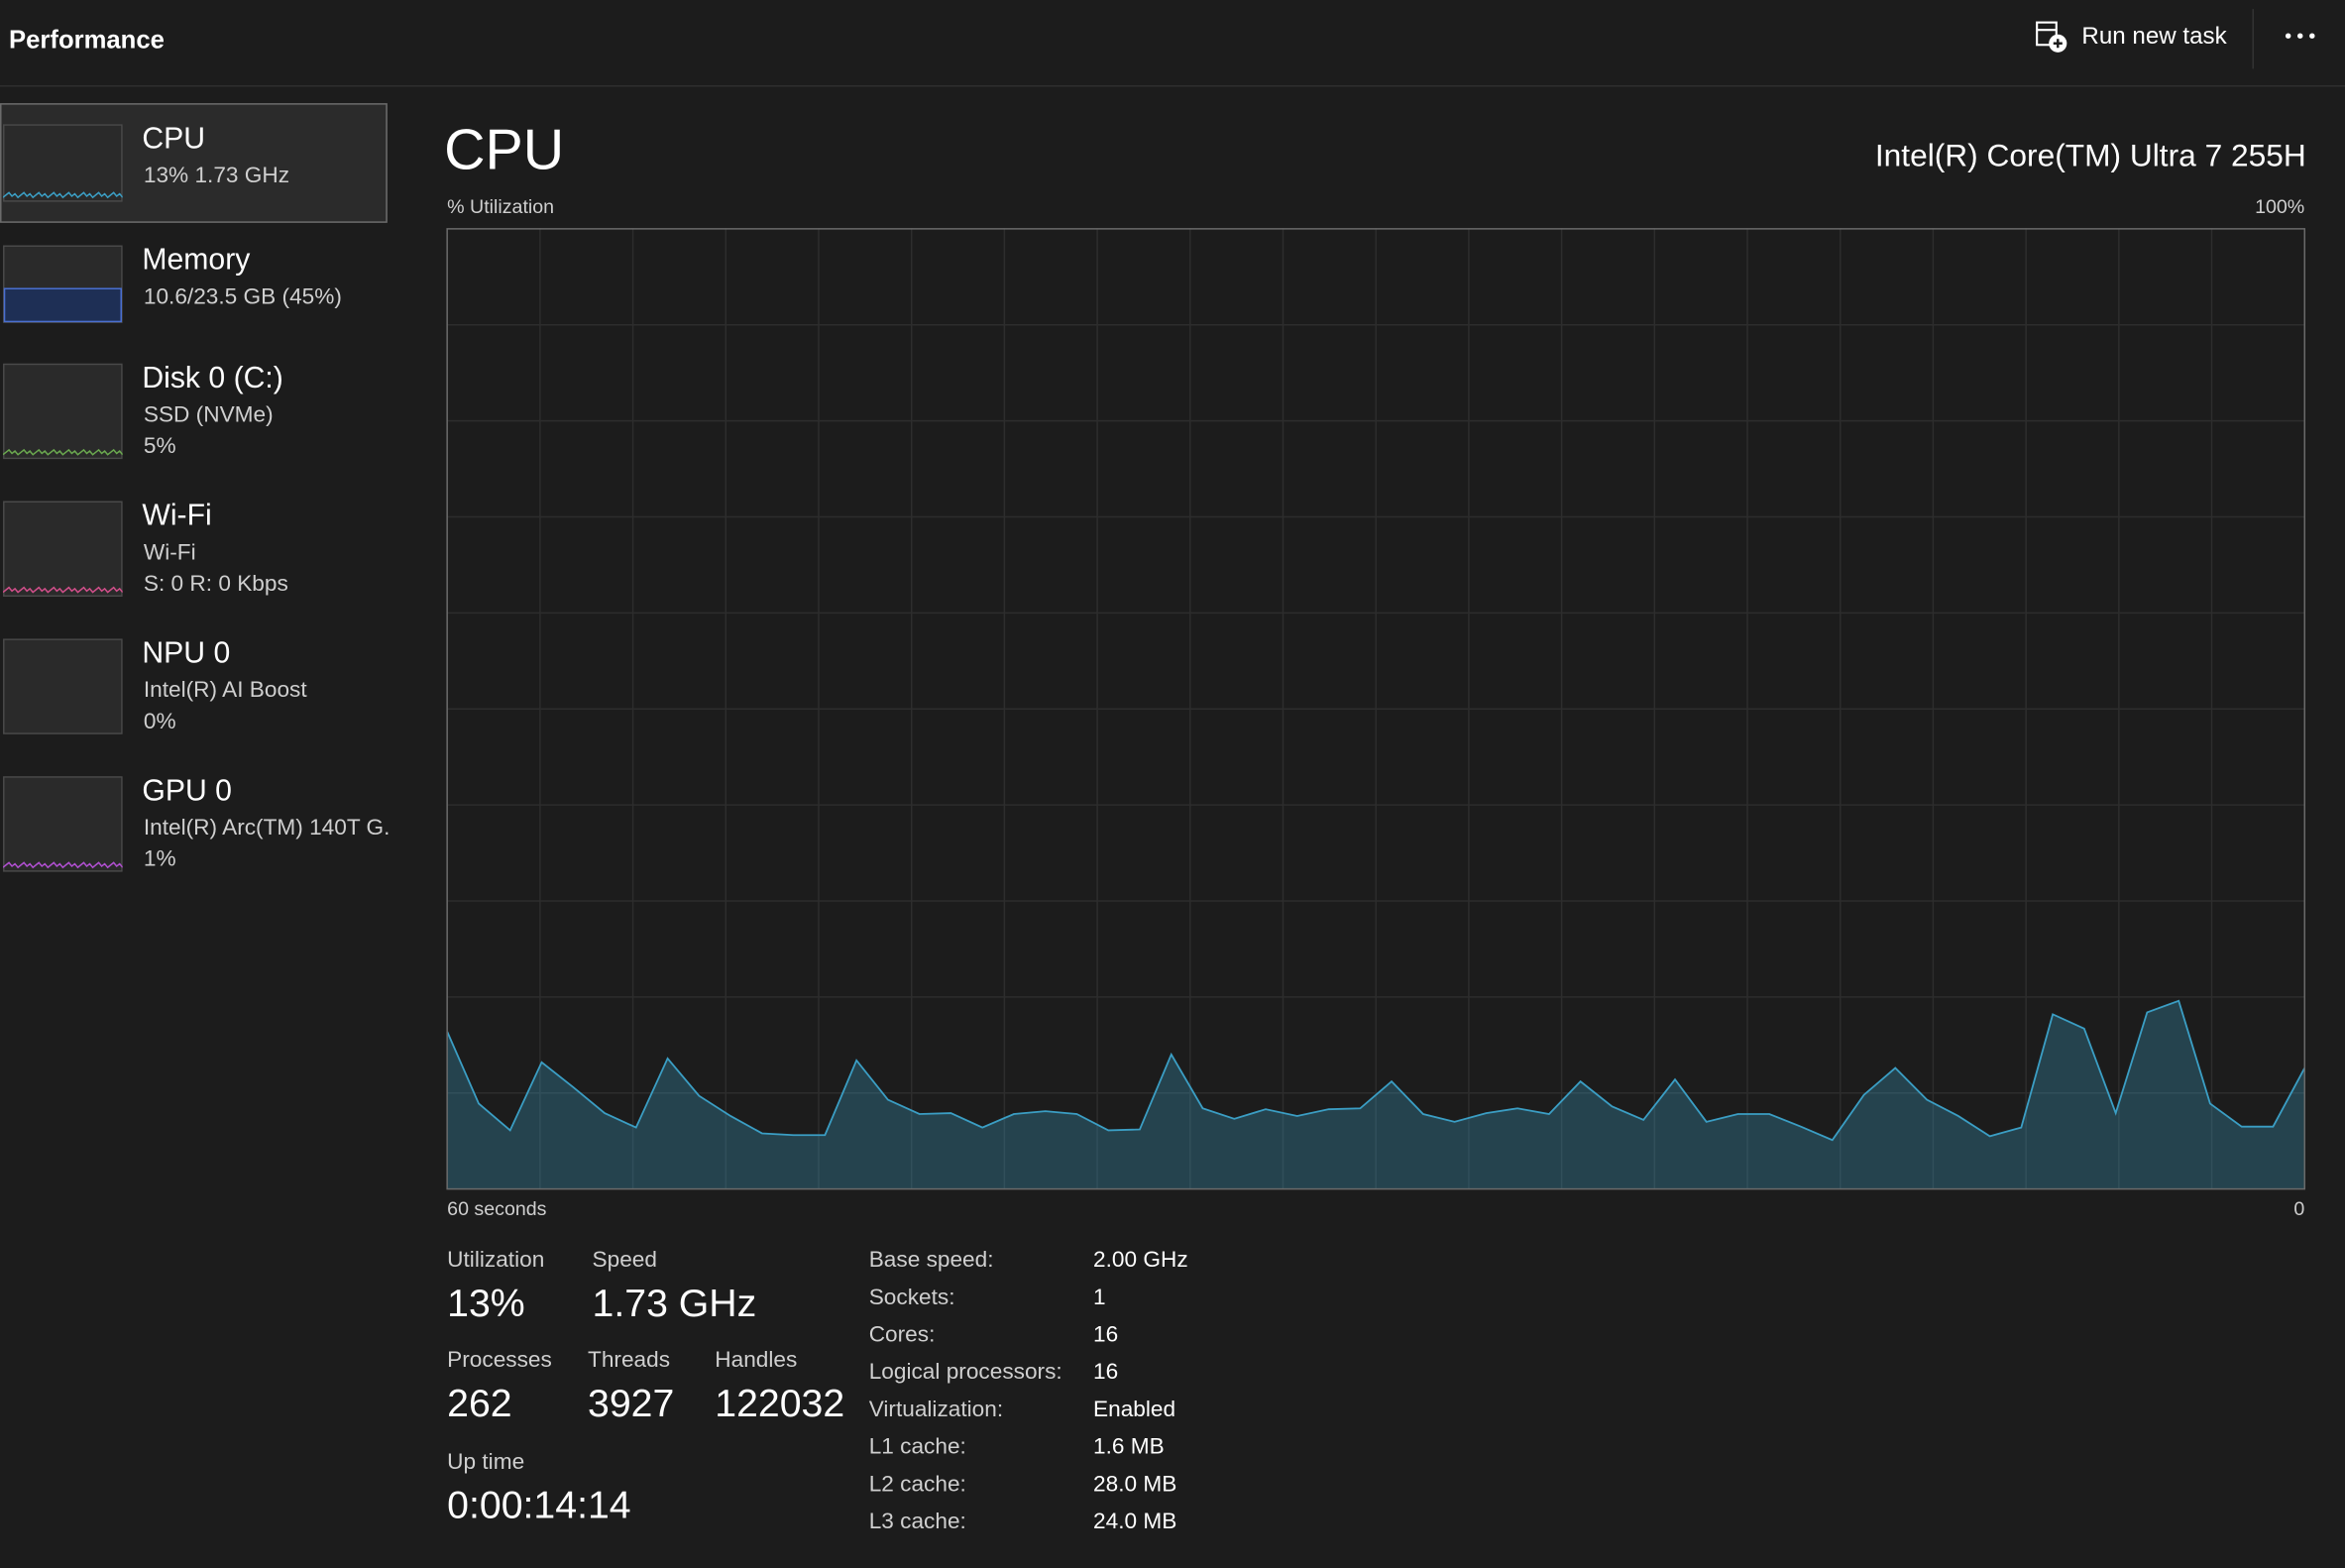 This screenshot has height=1568, width=2345. What do you see at coordinates (174, 139) in the screenshot?
I see `sidebar-name: CPU` at bounding box center [174, 139].